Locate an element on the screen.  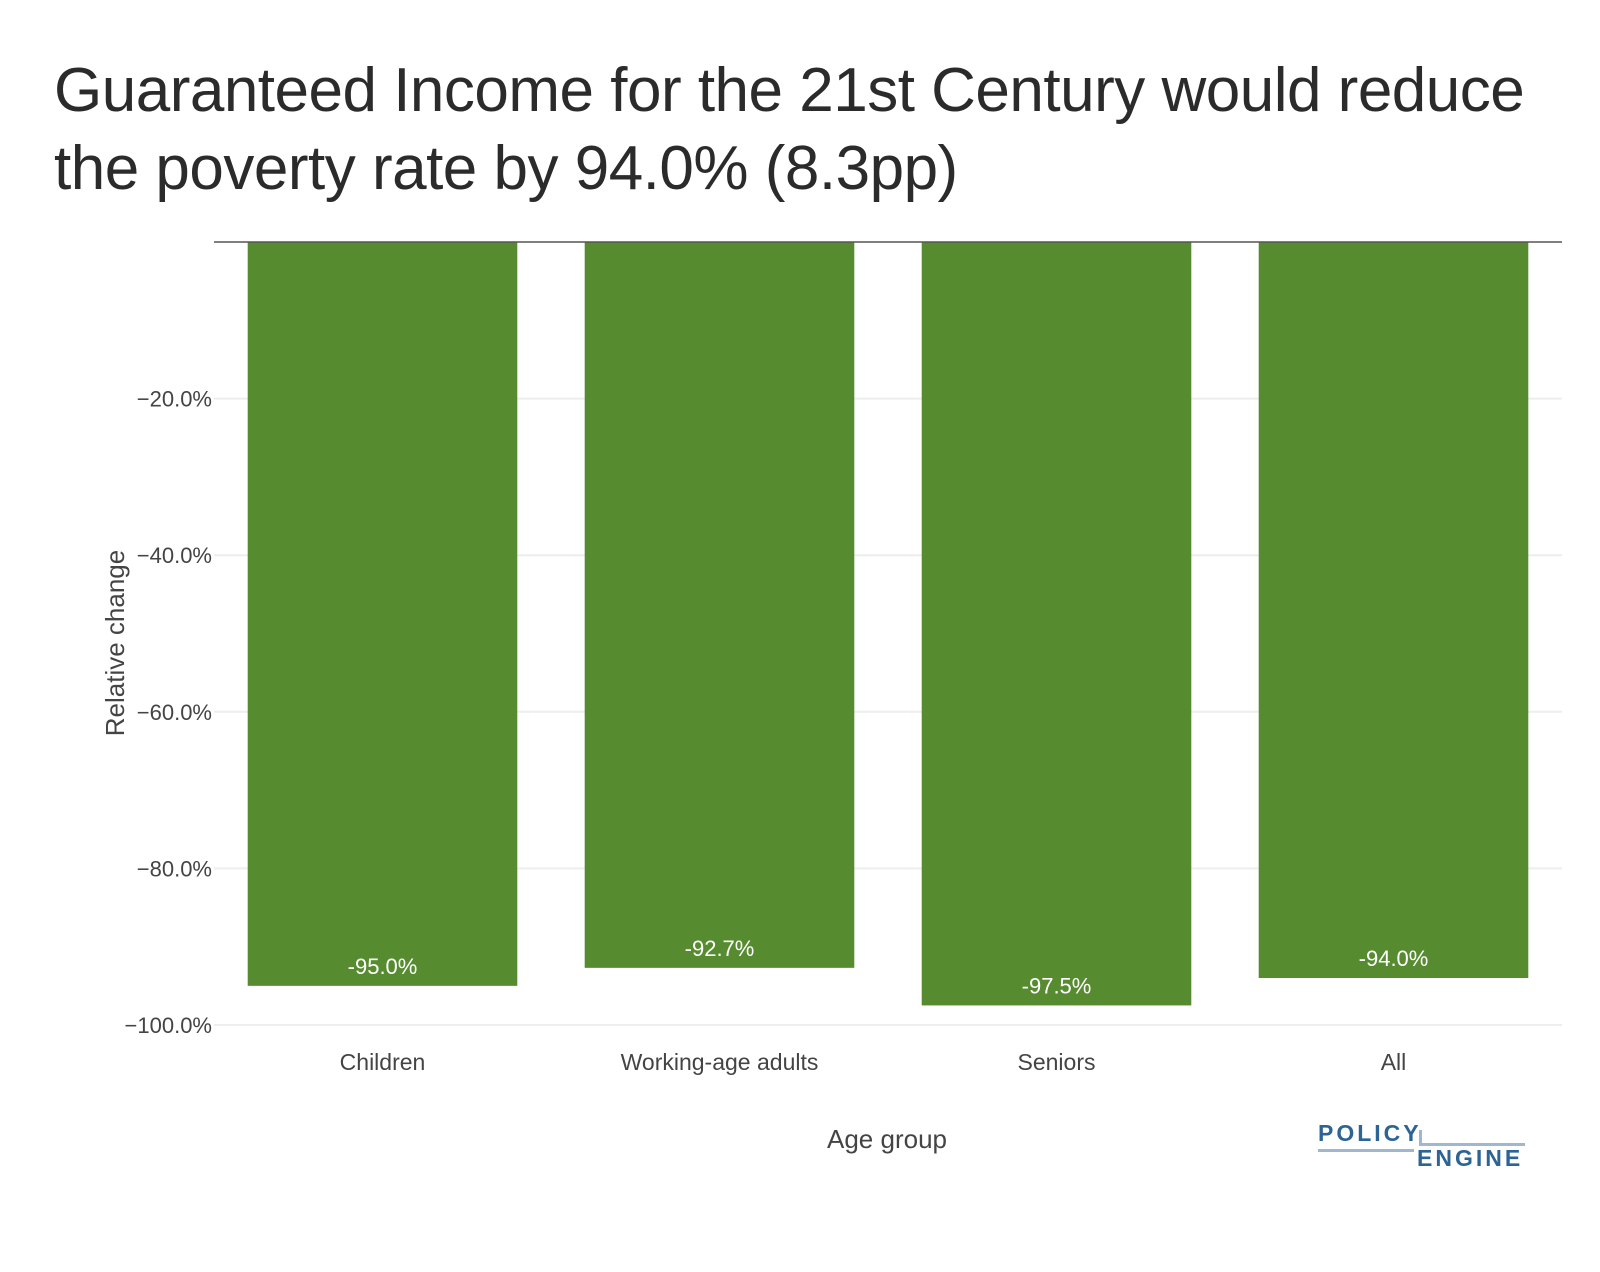
data-labels: -95.0% -92.7% -97.5% -94.0% is located at coordinates (888, 967).